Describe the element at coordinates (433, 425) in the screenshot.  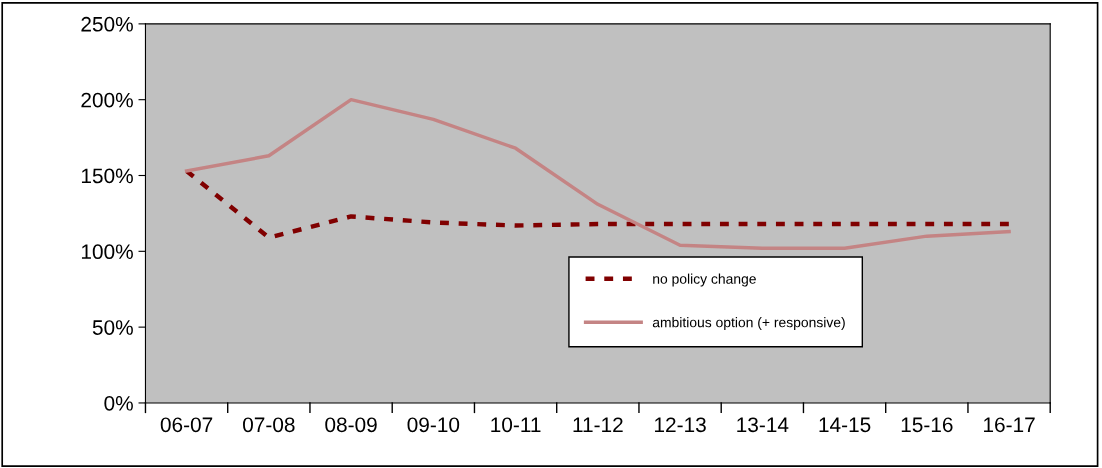
I see `x-tick-label: 09-10` at that location.